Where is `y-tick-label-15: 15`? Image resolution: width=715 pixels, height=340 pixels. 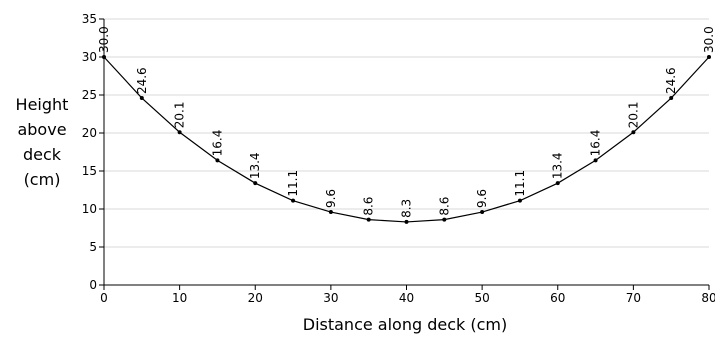
y-tick-label-15: 15 is located at coordinates (89, 171).